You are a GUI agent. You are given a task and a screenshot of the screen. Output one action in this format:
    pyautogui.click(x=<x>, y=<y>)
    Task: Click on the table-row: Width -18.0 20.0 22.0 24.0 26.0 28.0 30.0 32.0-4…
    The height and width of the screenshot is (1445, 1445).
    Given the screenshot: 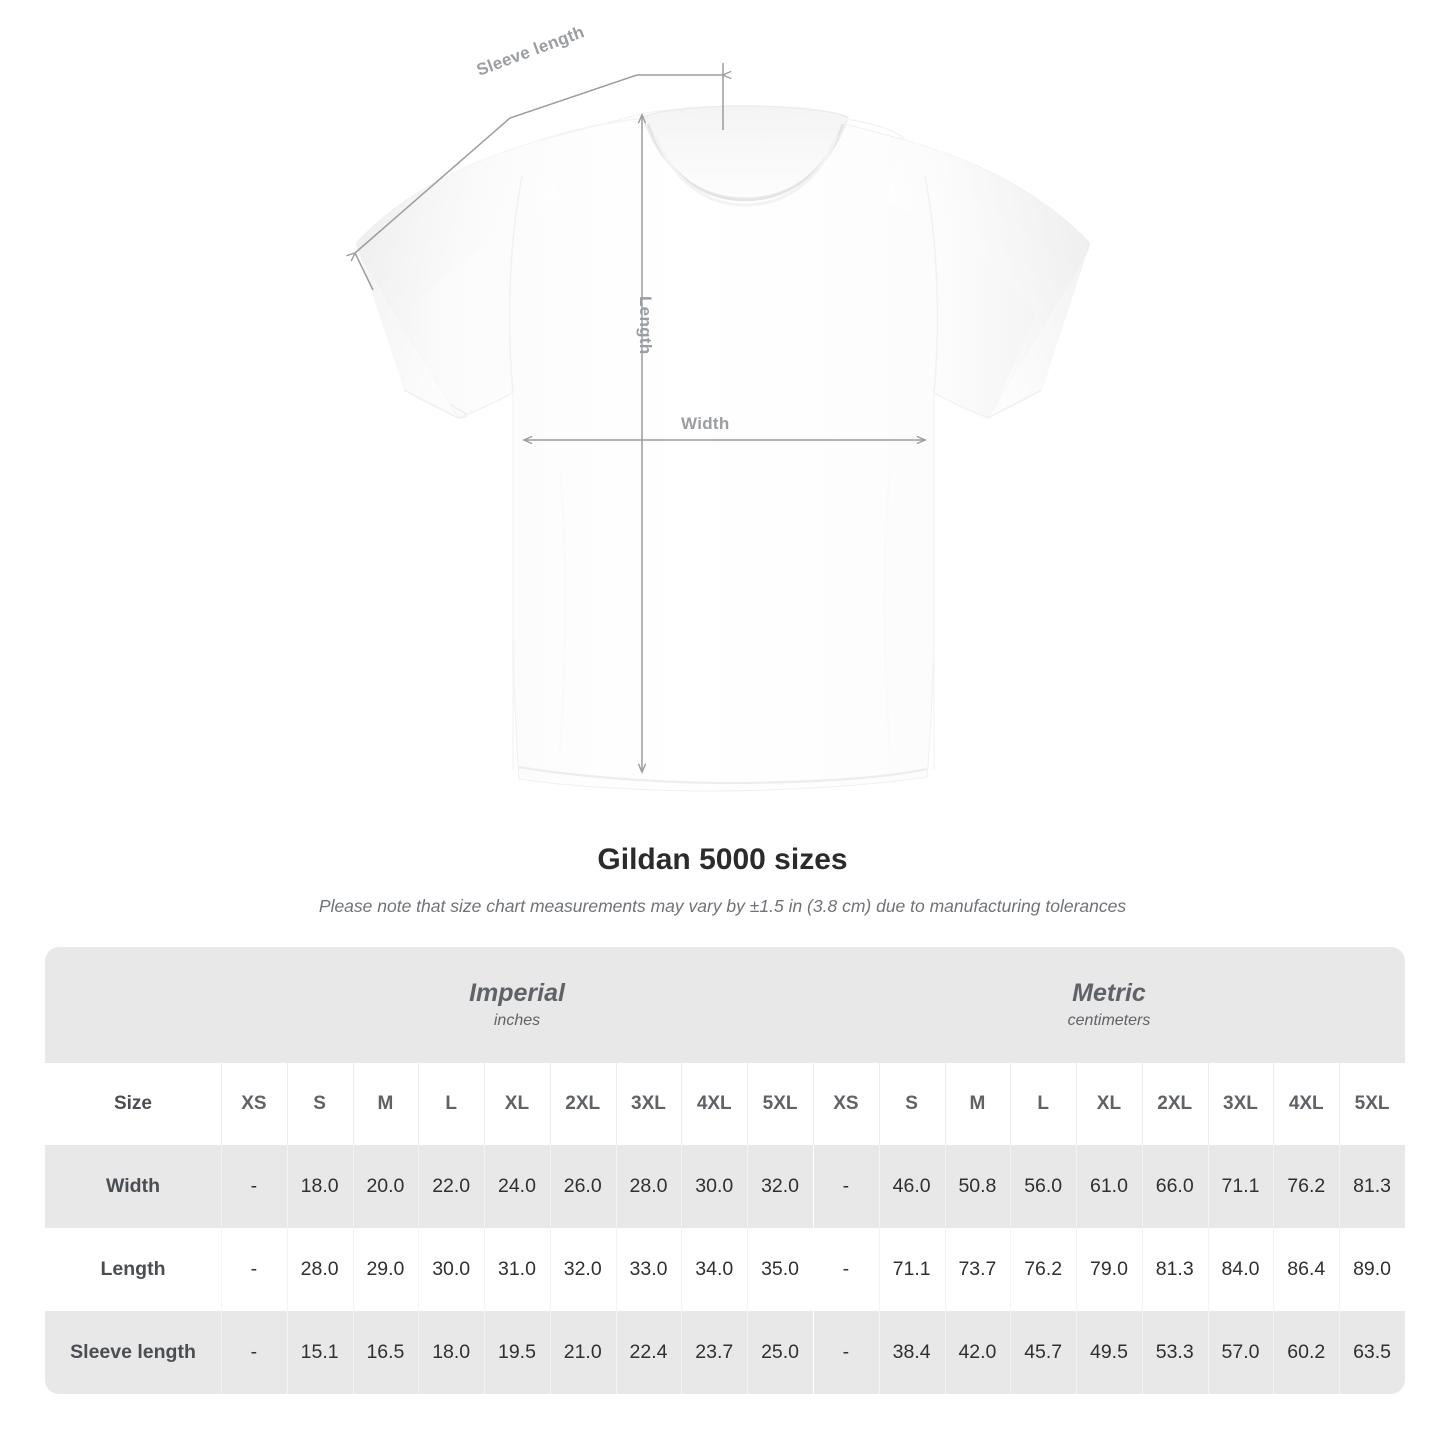 What is the action you would take?
    pyautogui.click(x=725, y=1186)
    